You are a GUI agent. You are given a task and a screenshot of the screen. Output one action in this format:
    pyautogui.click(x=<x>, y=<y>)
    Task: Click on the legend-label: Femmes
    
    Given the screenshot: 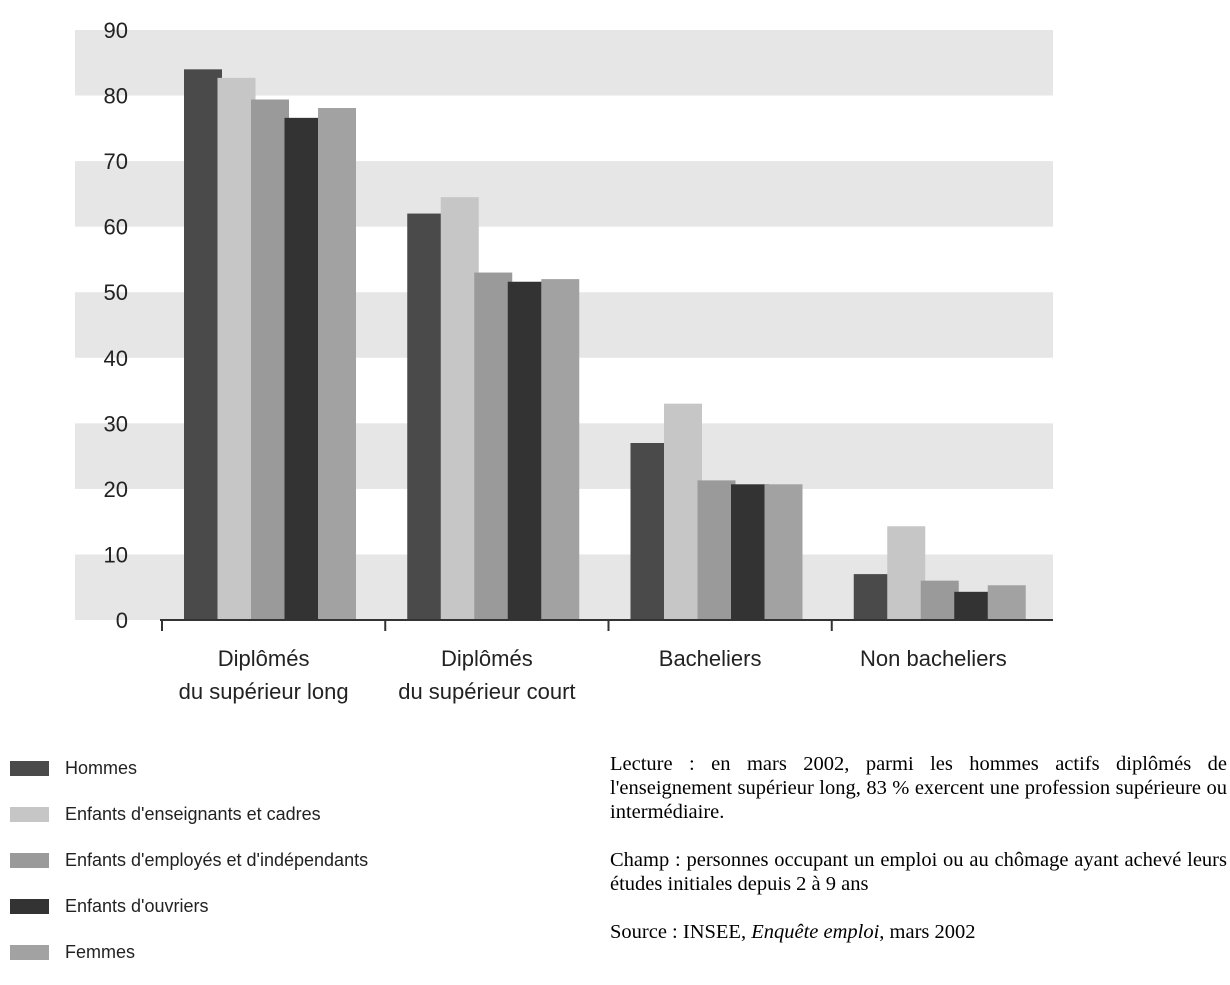 What is the action you would take?
    pyautogui.click(x=100, y=951)
    